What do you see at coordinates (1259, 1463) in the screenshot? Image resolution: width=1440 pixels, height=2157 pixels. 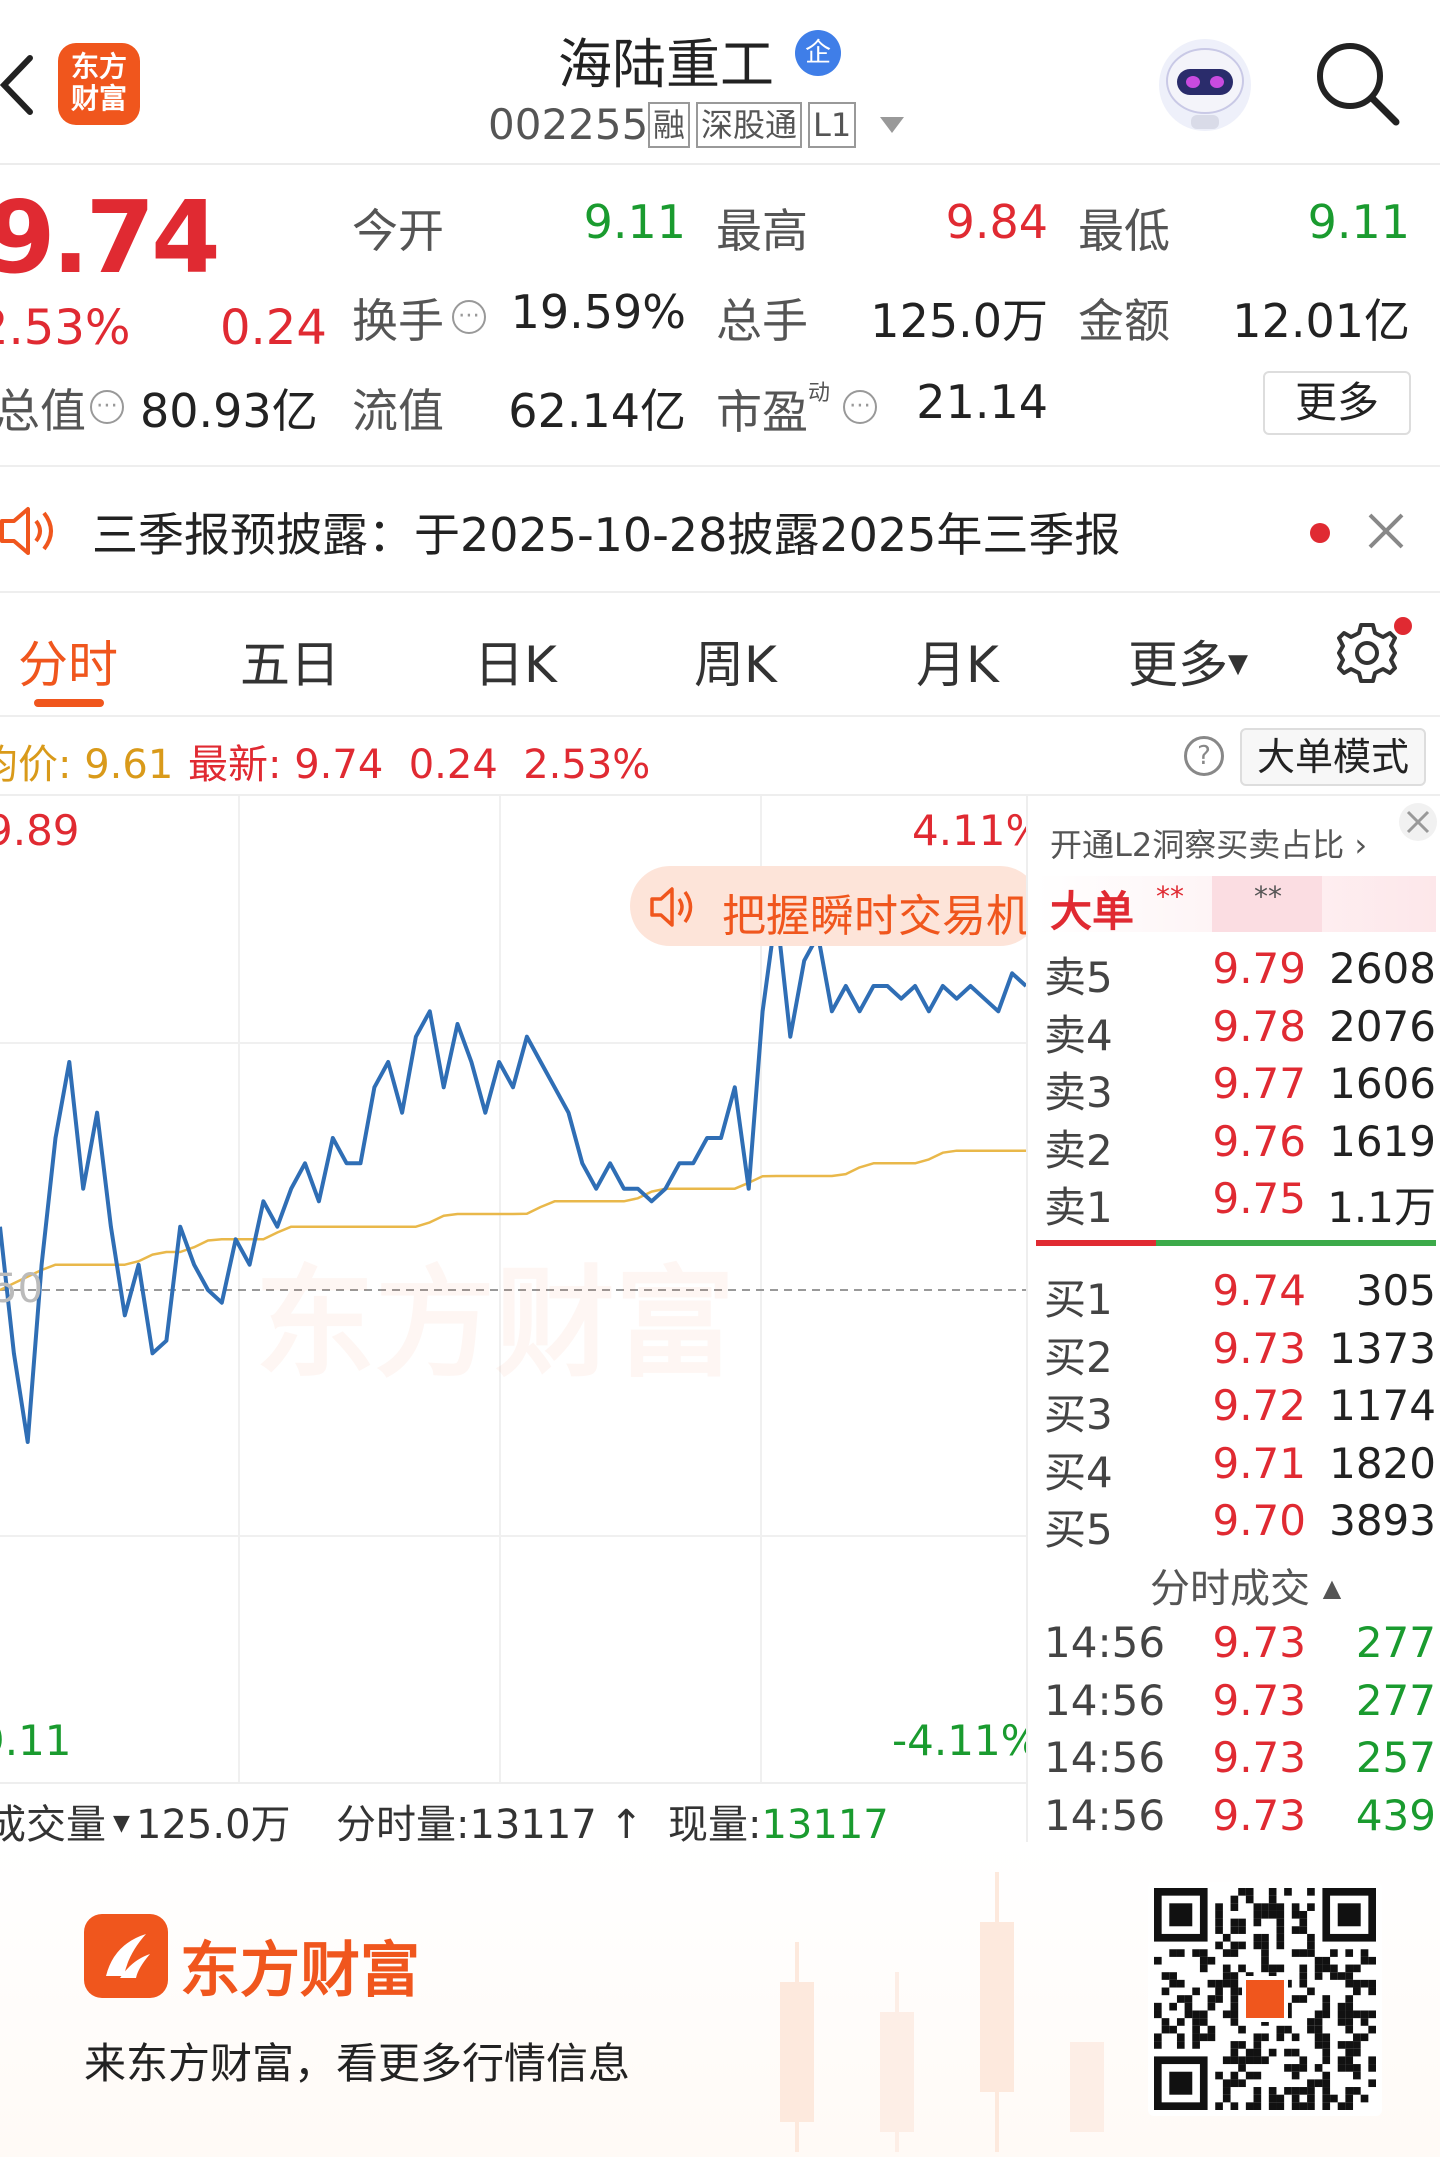 I see `bid-price: 9.71` at bounding box center [1259, 1463].